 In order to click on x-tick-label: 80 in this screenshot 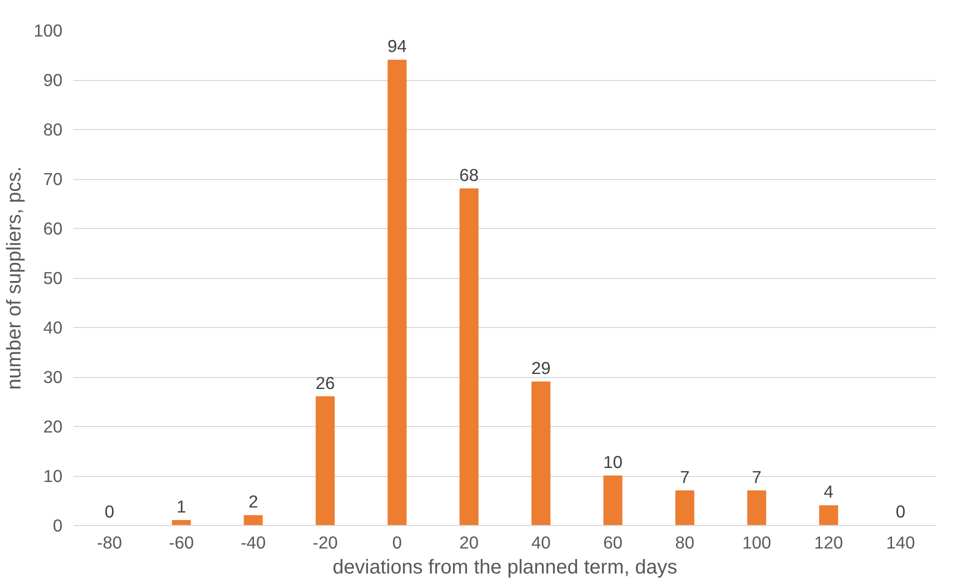, I will do `click(684, 542)`.